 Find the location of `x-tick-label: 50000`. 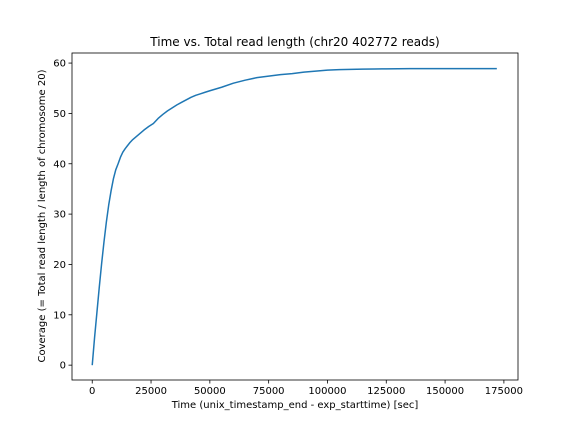

x-tick-label: 50000 is located at coordinates (210, 391).